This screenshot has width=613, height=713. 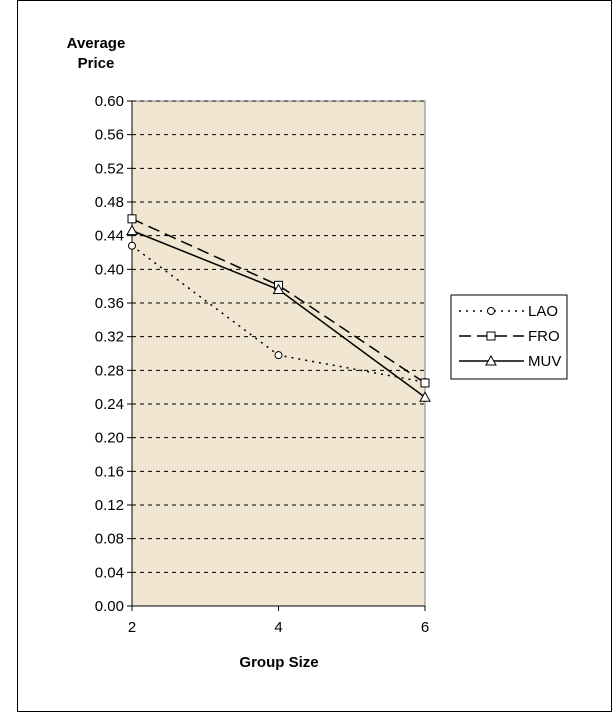 I want to click on y-tick-label: 0.28, so click(x=109, y=370).